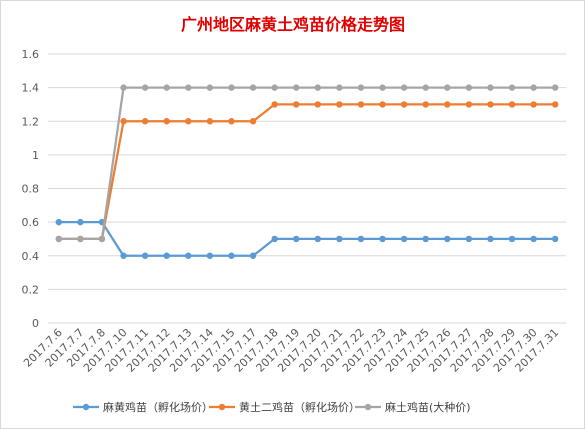  Describe the element at coordinates (31, 88) in the screenshot. I see `y-tick-label: 1.4` at that location.